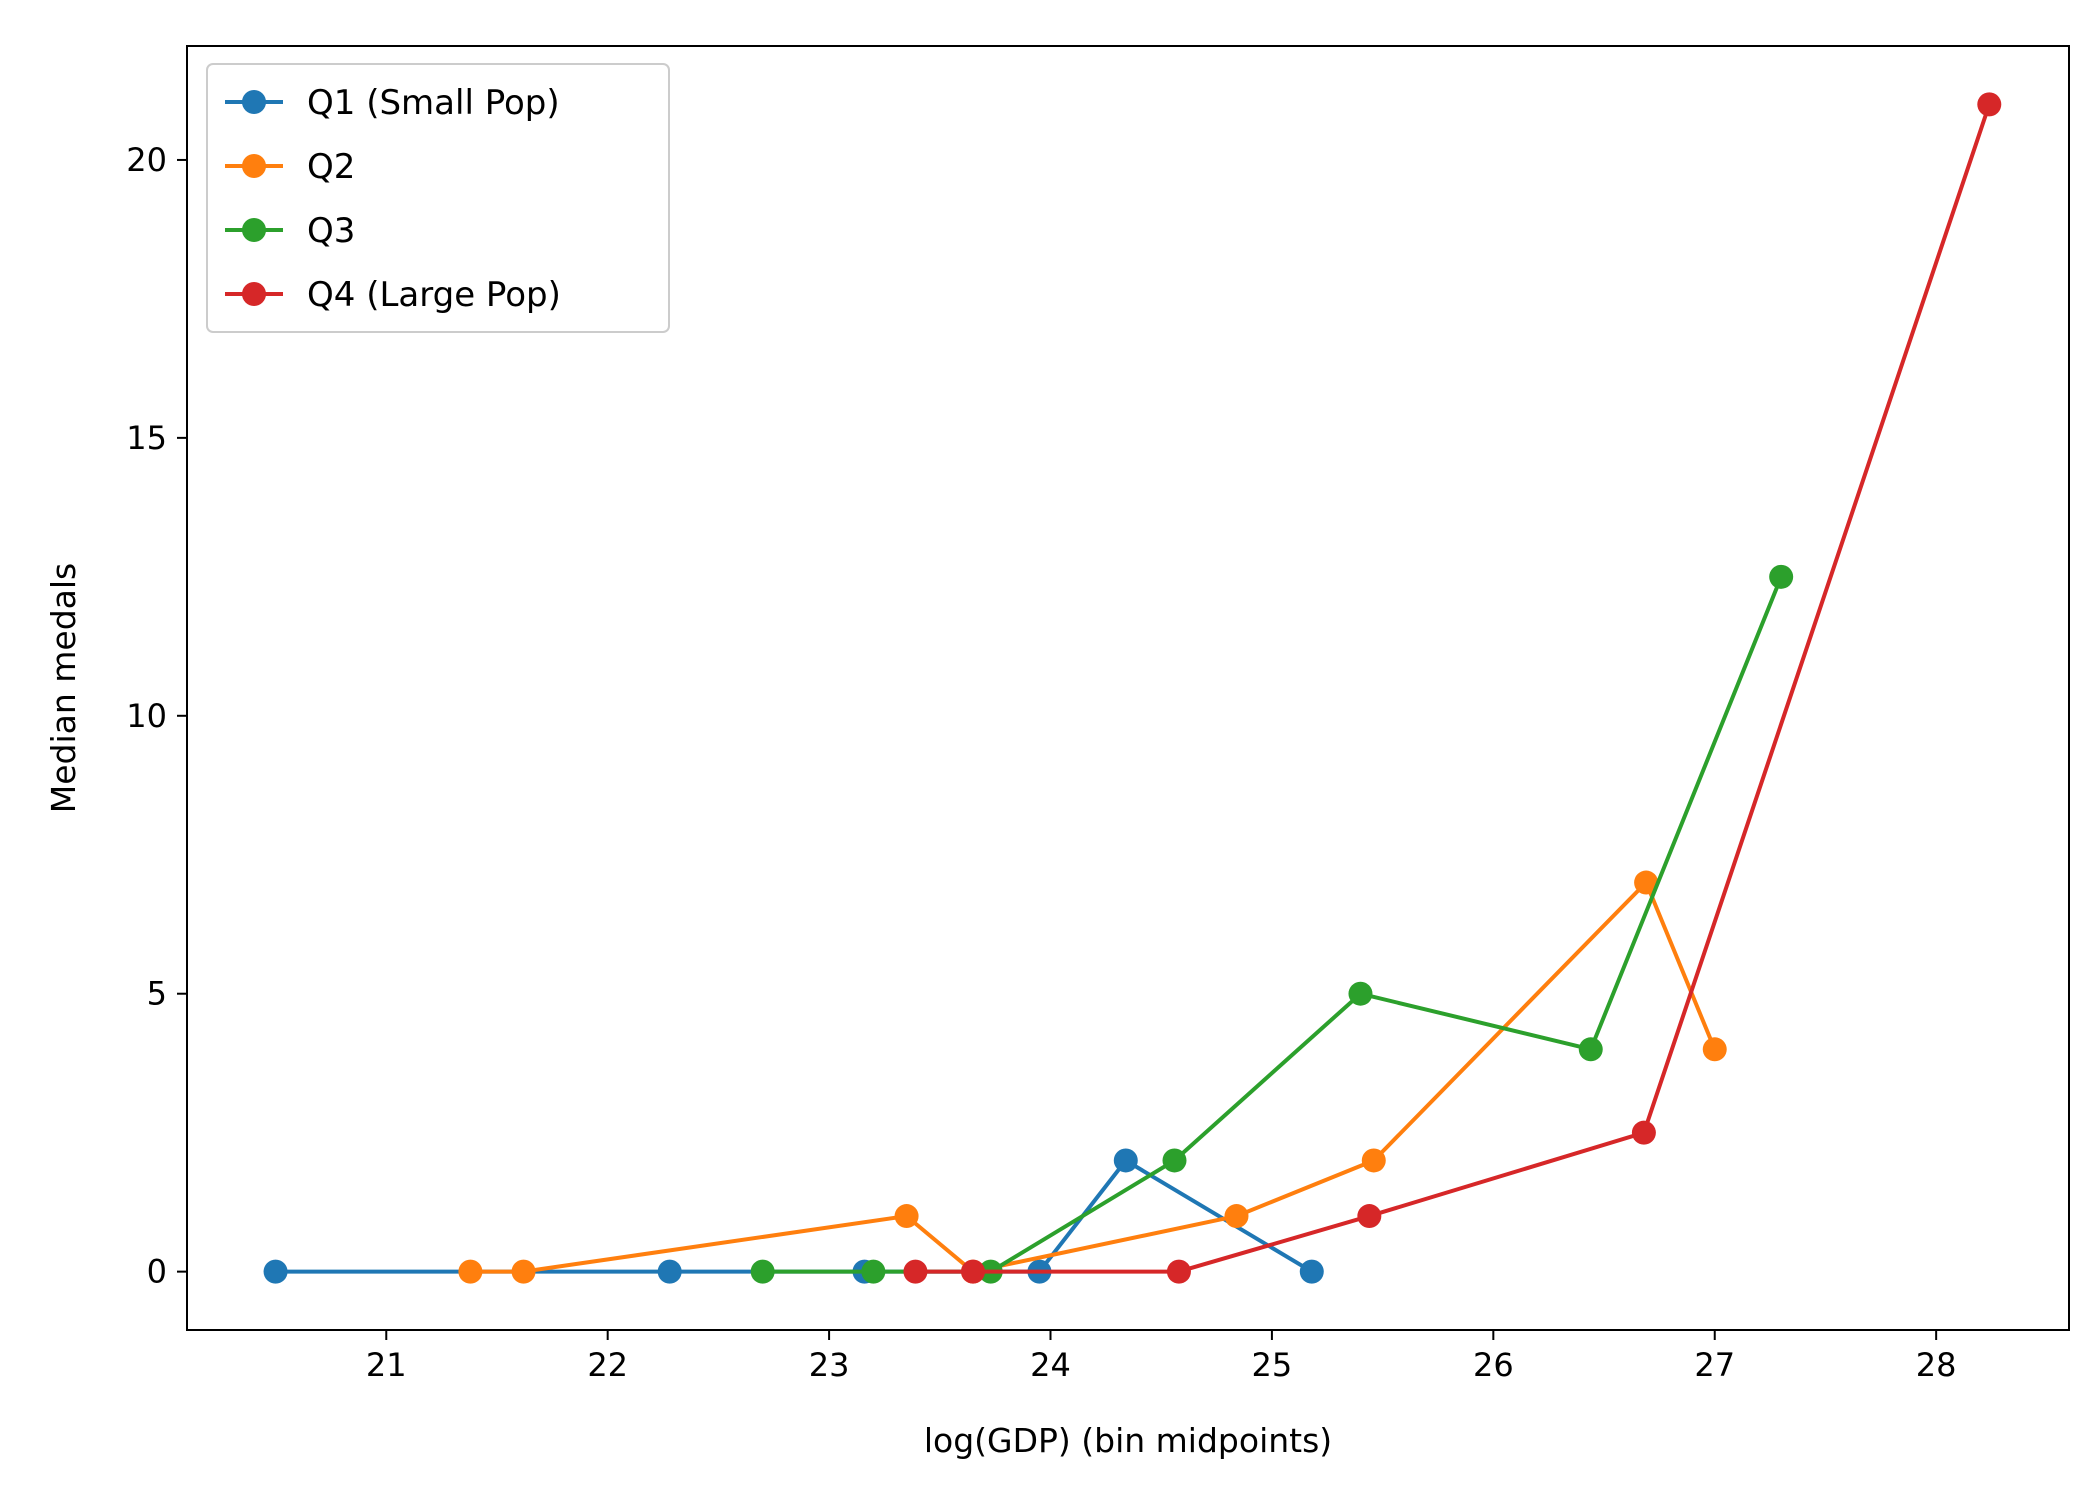 This screenshot has height=1500, width=2100. Describe the element at coordinates (433, 103) in the screenshot. I see `legend-label: Q1 (Small Pop)` at that location.